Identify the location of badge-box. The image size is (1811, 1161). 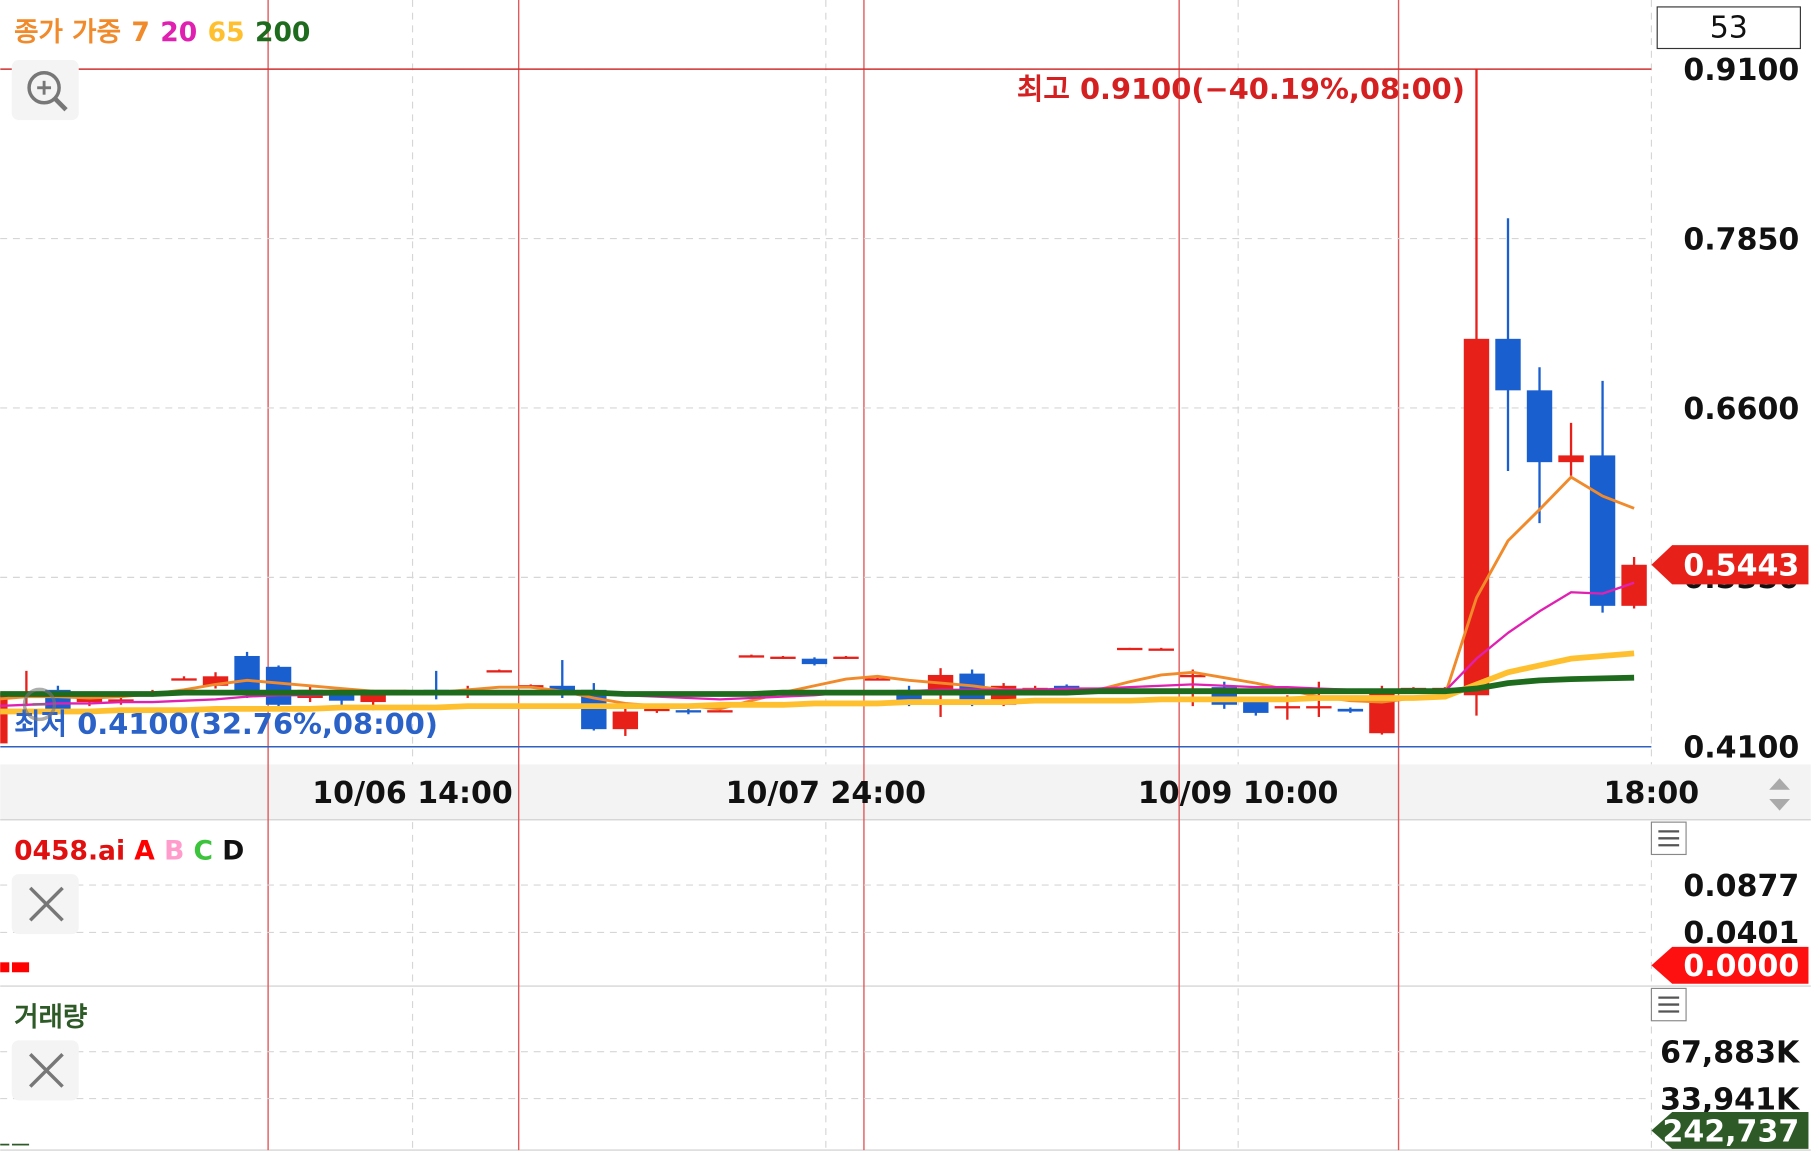
(1728, 28).